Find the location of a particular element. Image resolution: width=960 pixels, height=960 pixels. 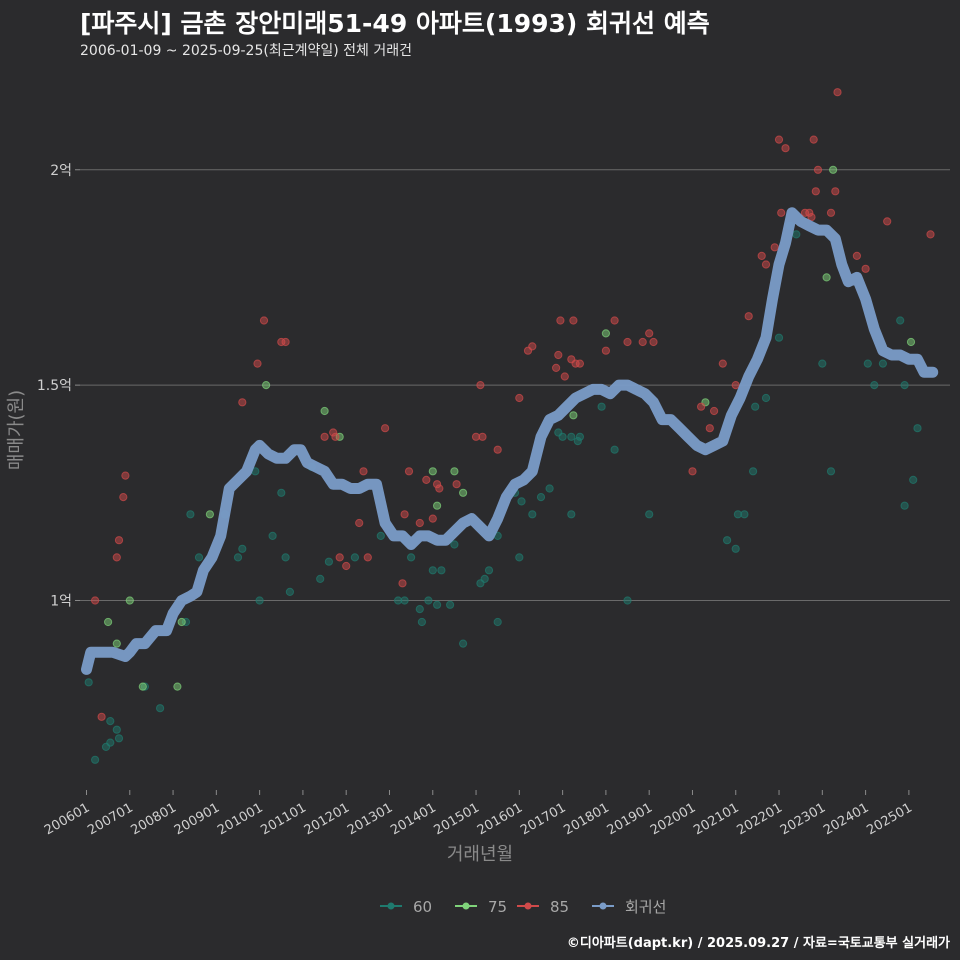

x-tick-label-7: 201301 is located at coordinates (370, 819).